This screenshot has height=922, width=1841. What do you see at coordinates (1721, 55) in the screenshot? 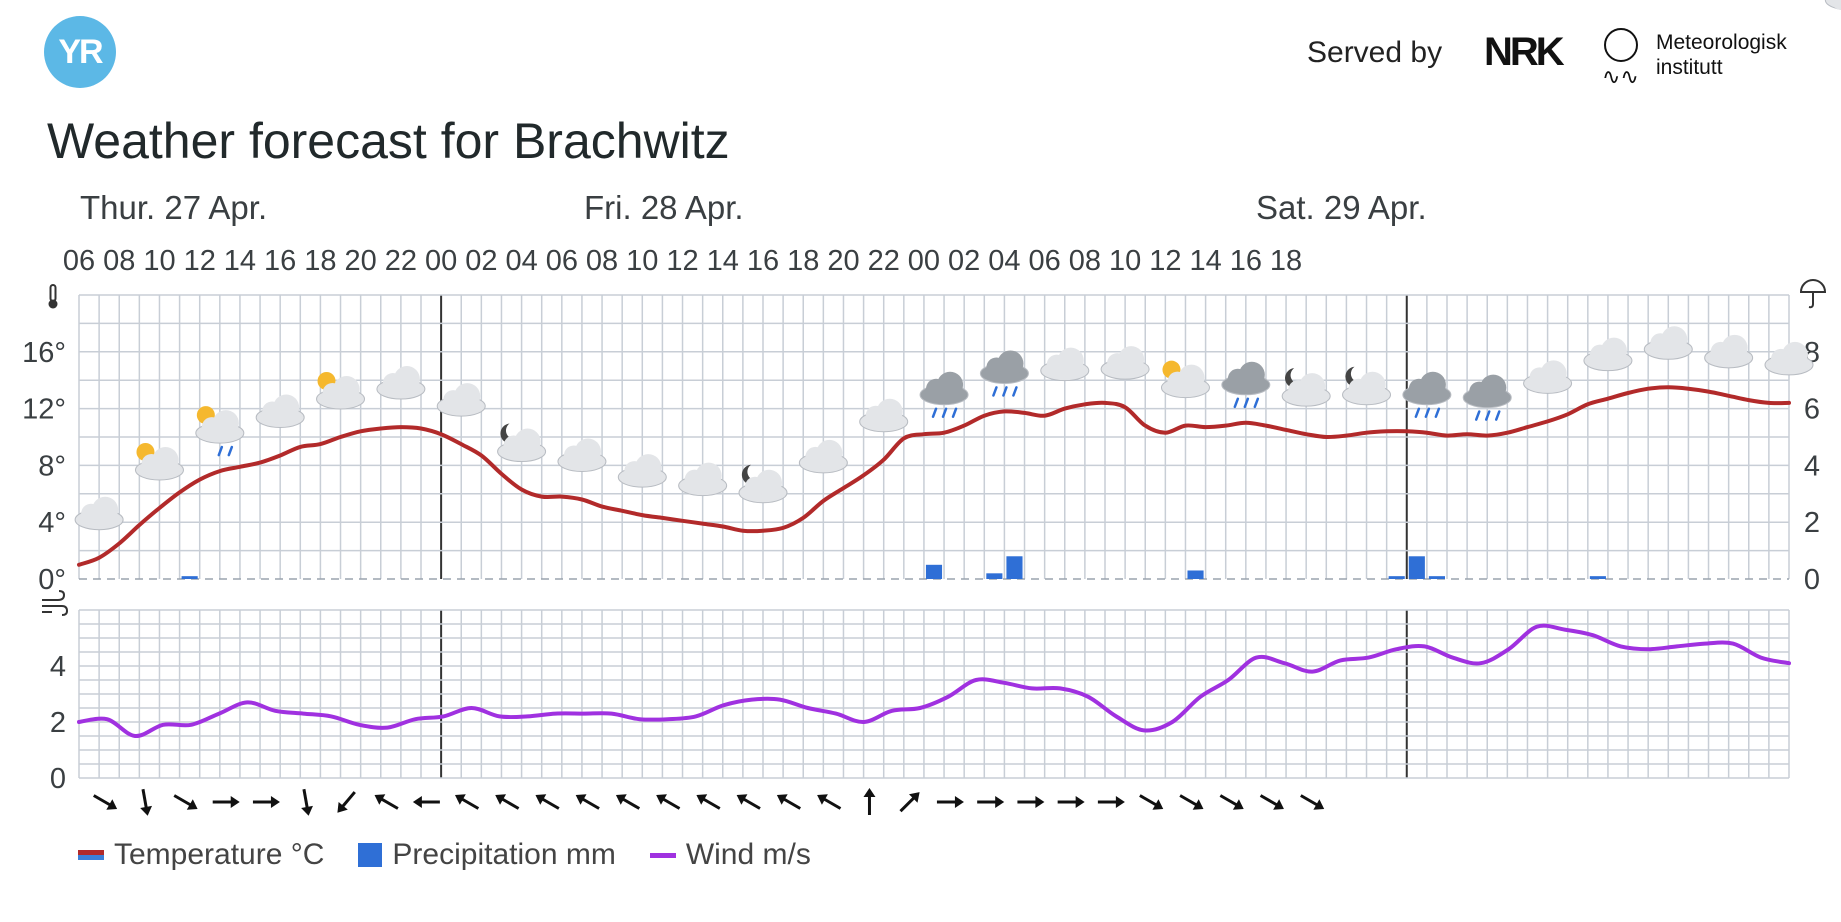
I see `met-logo-text: Meteorologisk institutt` at bounding box center [1721, 55].